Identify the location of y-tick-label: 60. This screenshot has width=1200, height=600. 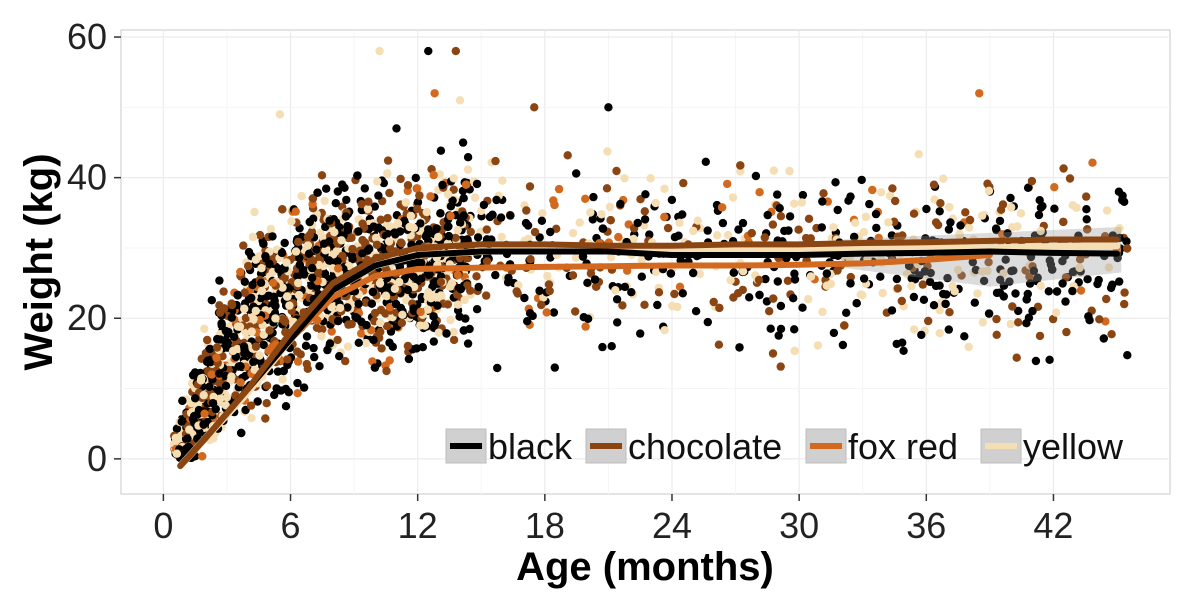
(87, 36).